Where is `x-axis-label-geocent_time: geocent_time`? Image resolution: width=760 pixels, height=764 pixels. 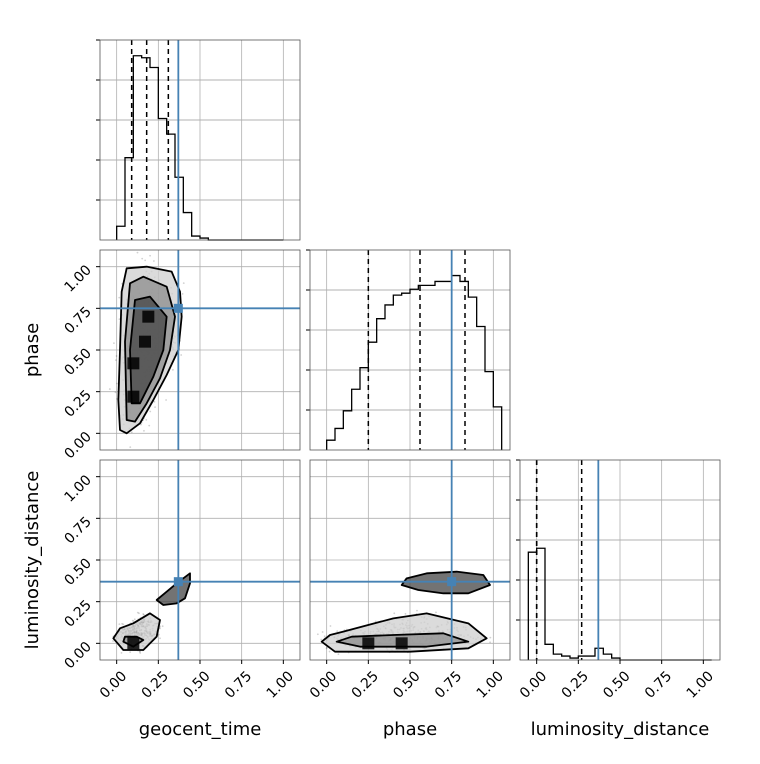
x-axis-label-geocent_time: geocent_time is located at coordinates (200, 729).